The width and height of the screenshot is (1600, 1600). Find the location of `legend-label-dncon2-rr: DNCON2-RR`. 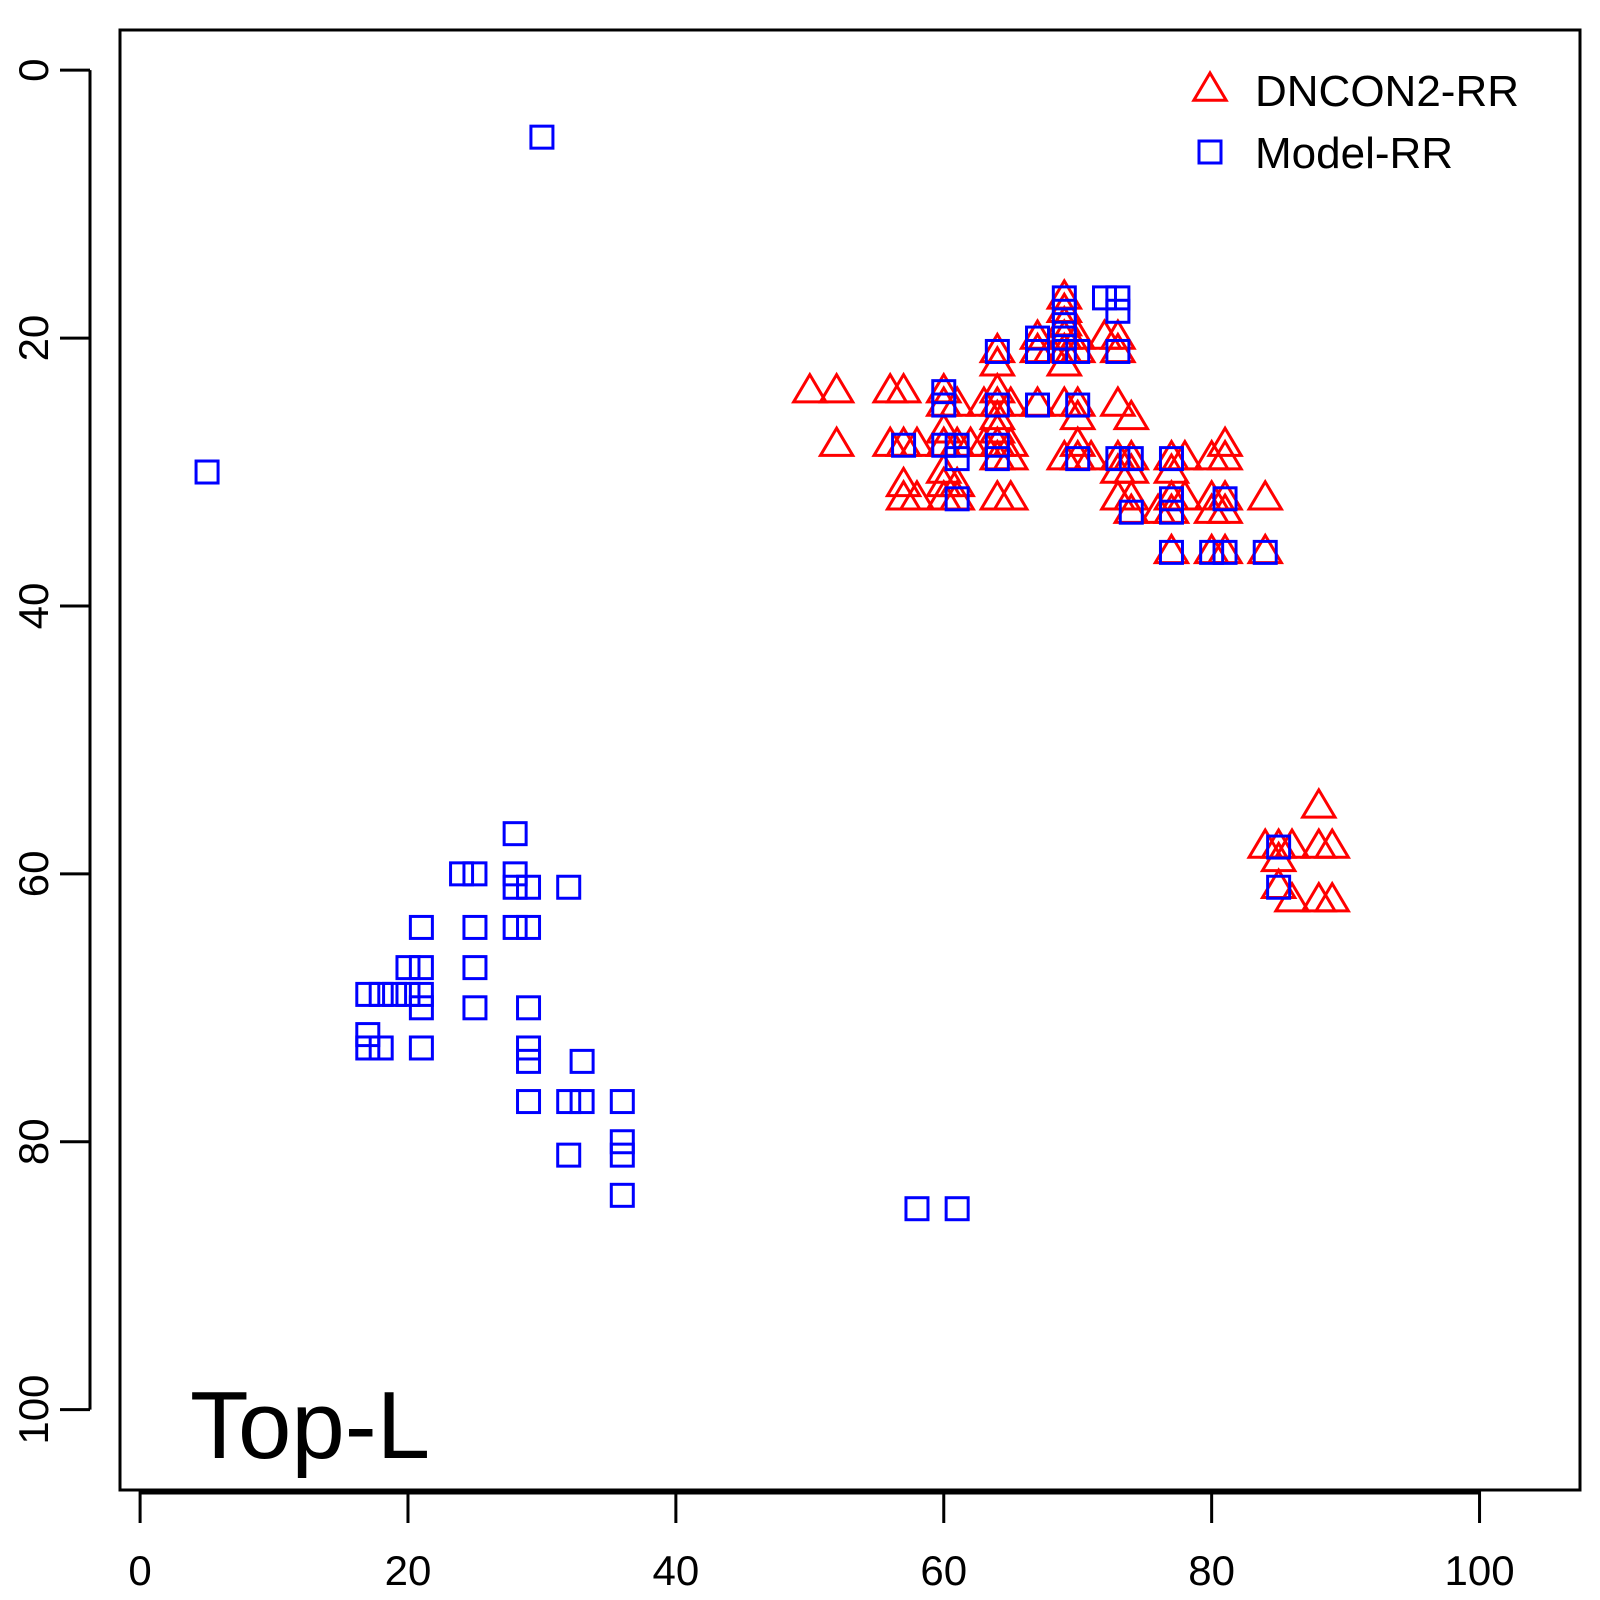

legend-label-dncon2-rr: DNCON2-RR is located at coordinates (1387, 91).